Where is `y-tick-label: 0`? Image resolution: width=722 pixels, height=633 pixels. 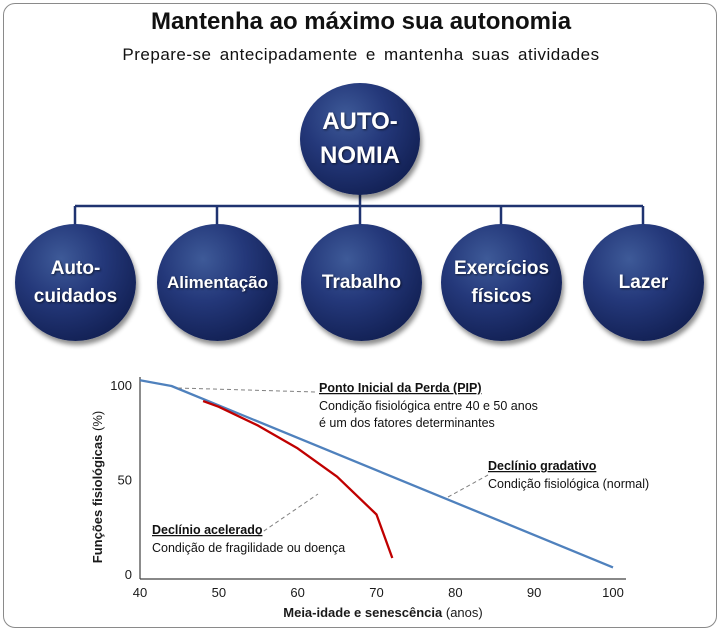
y-tick-label: 0 is located at coordinates (128, 574).